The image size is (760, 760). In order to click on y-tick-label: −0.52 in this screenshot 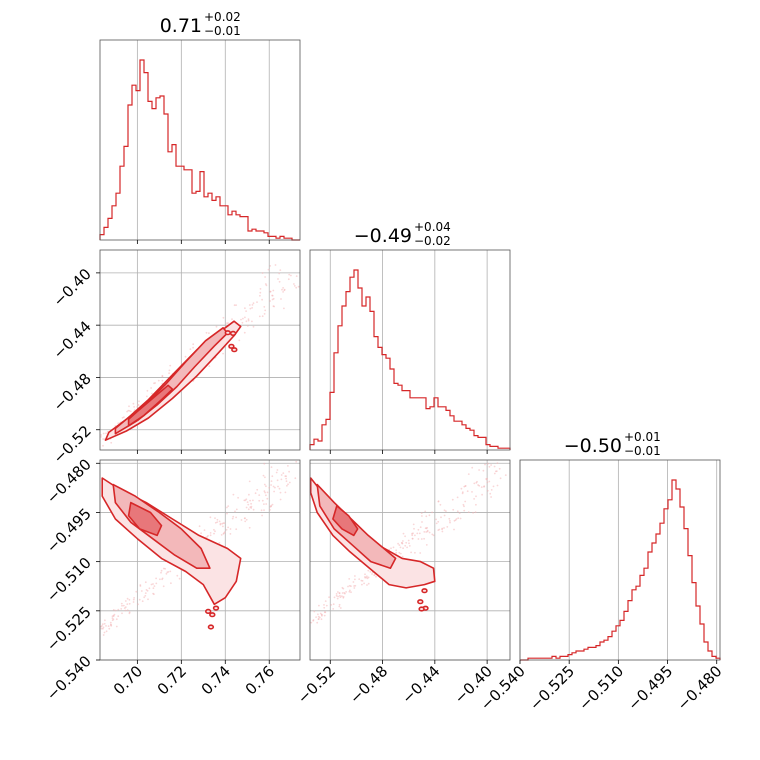, I will do `click(72, 444)`.